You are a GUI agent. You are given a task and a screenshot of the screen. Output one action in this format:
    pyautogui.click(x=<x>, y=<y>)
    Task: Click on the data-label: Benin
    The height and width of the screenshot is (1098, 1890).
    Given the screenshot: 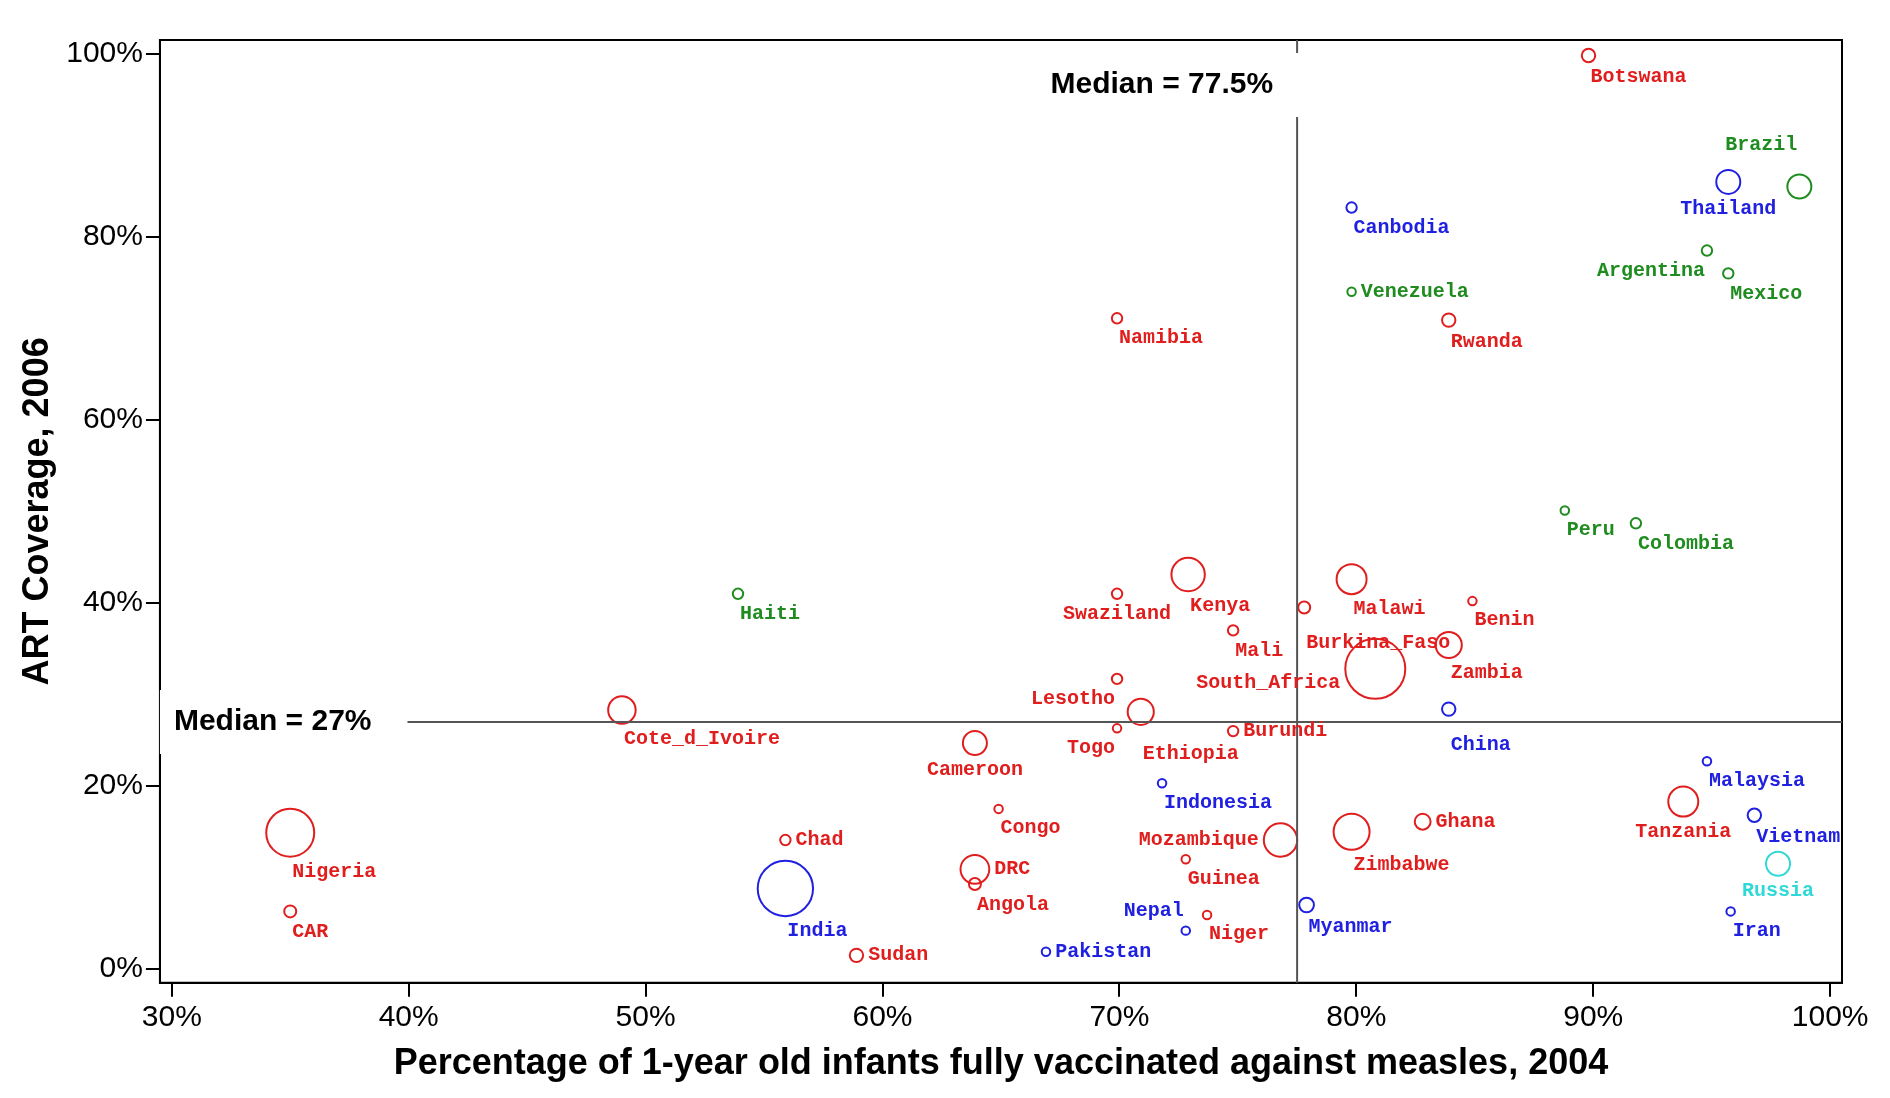 What is the action you would take?
    pyautogui.click(x=1504, y=620)
    